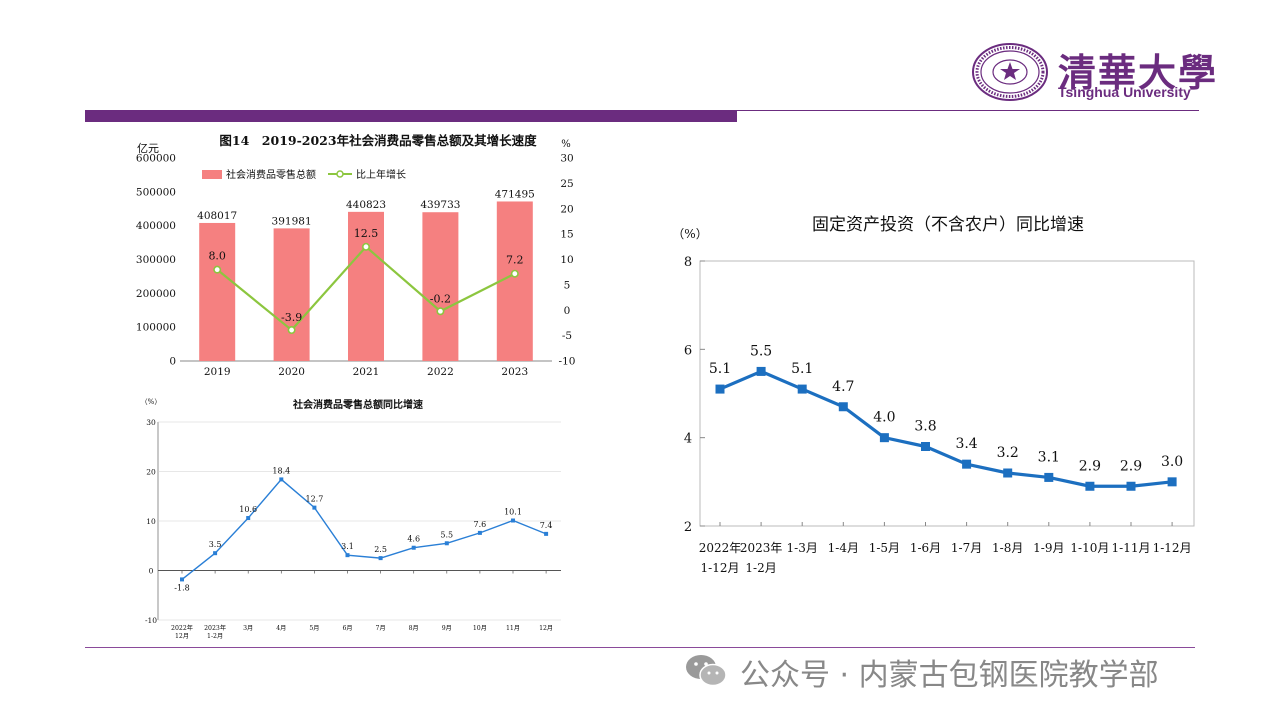 The image size is (1280, 720). Describe the element at coordinates (760, 568) in the screenshot. I see `x-tick-label: 1-2月` at that location.